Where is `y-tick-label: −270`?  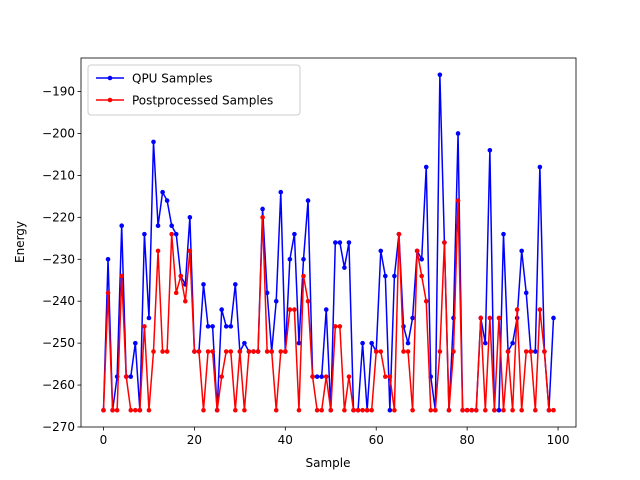
y-tick-label: −270 is located at coordinates (58, 427).